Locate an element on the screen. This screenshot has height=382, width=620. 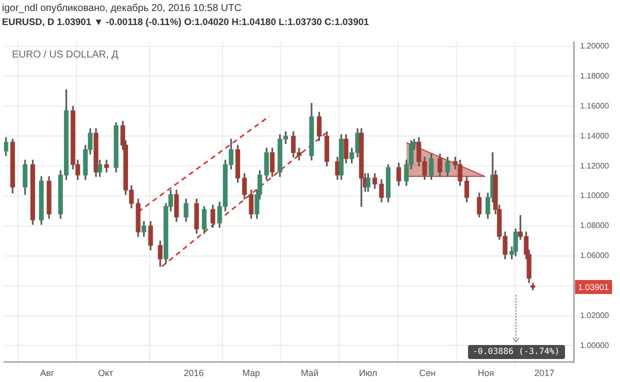
x-tick-label: Окт is located at coordinates (106, 373).